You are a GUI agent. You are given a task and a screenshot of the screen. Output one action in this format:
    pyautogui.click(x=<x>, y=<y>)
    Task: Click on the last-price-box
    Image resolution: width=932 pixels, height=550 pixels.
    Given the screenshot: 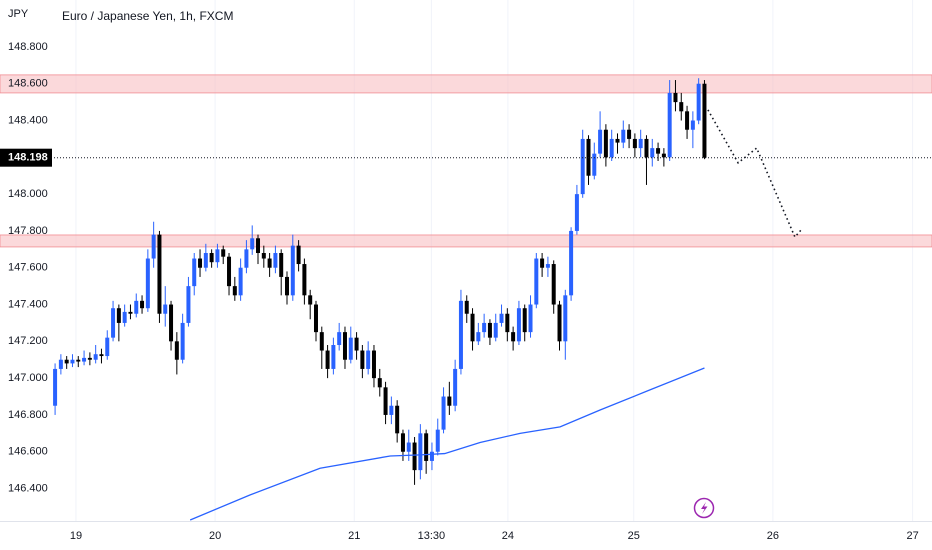 What is the action you would take?
    pyautogui.click(x=26, y=157)
    